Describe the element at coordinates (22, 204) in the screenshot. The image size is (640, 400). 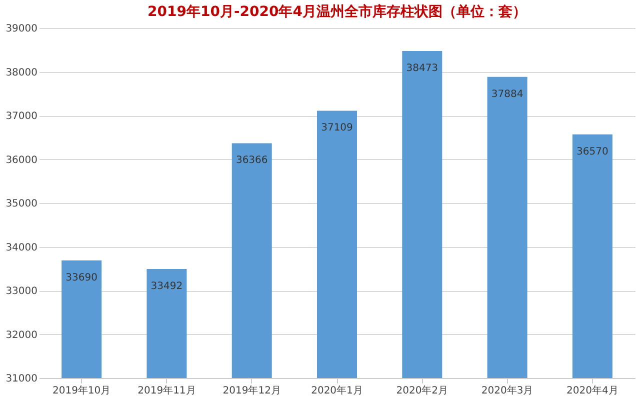
I see `y-tick-label: 35000` at that location.